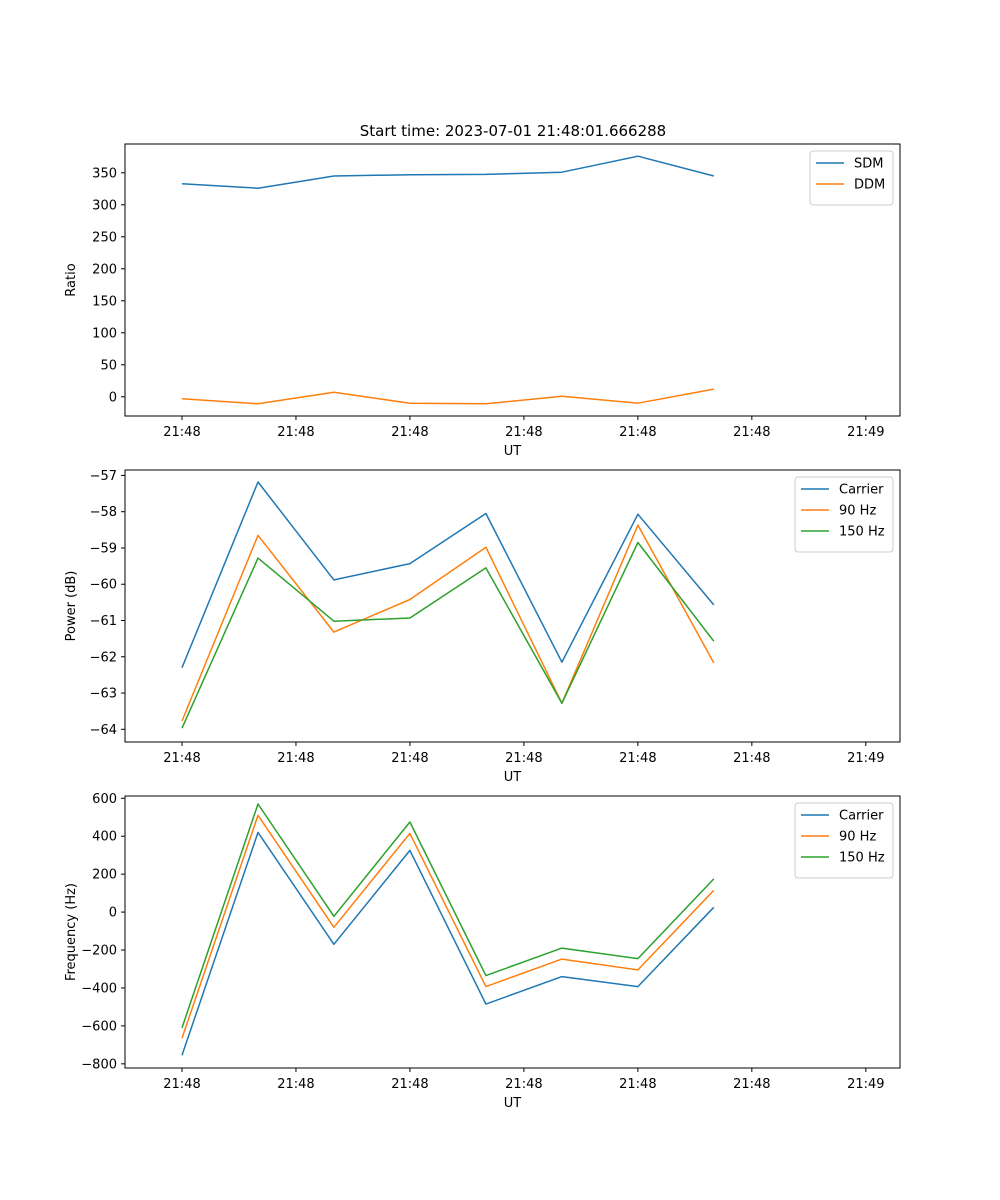 The height and width of the screenshot is (1200, 1000). What do you see at coordinates (104, 875) in the screenshot?
I see `frequency-y-tick-label: 200` at bounding box center [104, 875].